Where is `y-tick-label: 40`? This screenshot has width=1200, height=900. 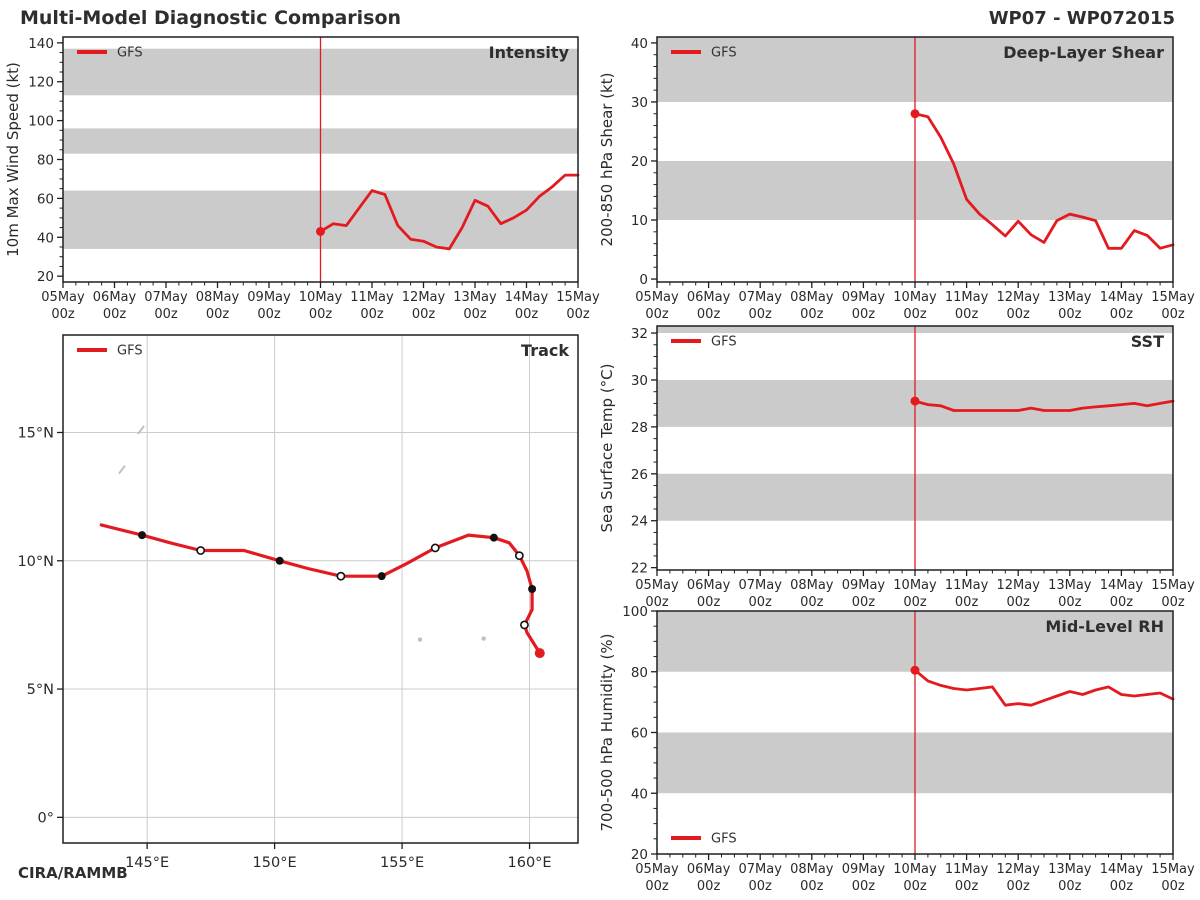
y-tick-label: 40 is located at coordinates (639, 794).